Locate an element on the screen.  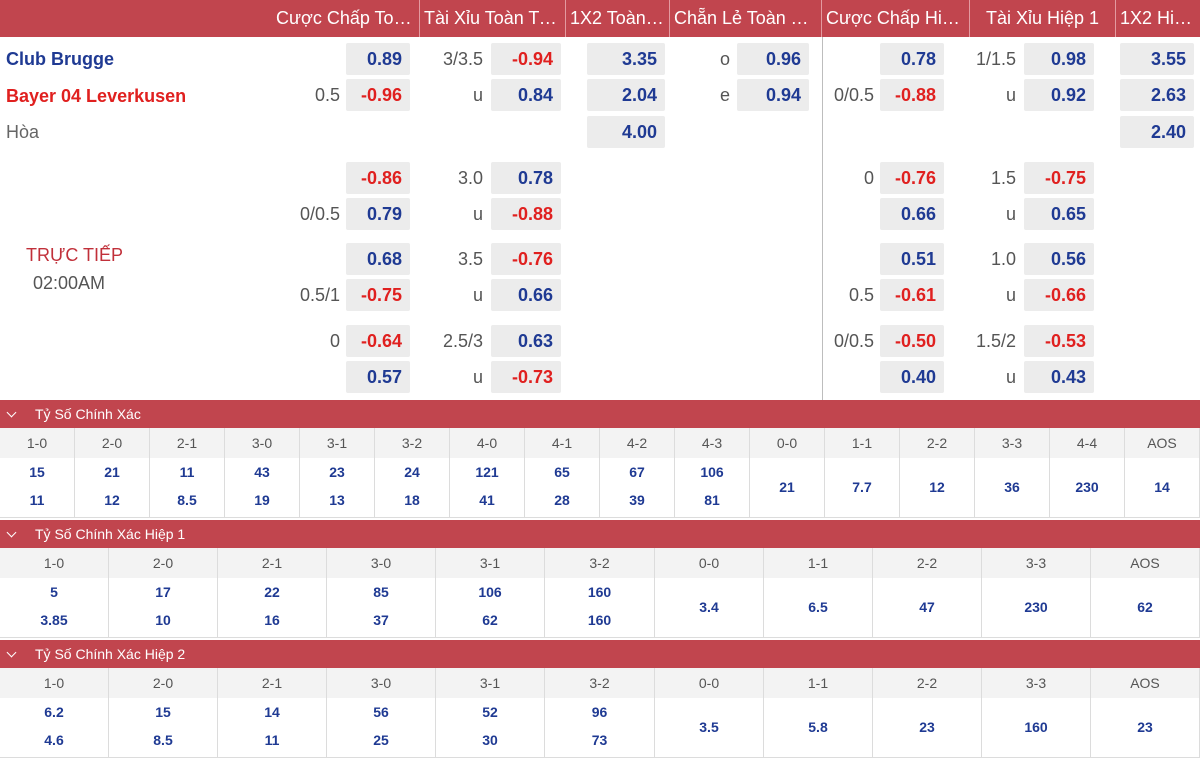
alt-odd-button: -0.86 is located at coordinates (378, 178).